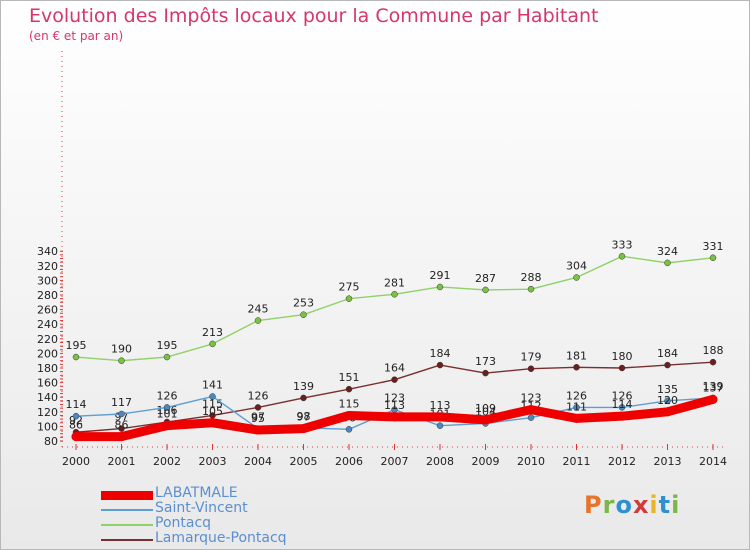  What do you see at coordinates (47, 383) in the screenshot?
I see `y-tick-label: 160` at bounding box center [47, 383].